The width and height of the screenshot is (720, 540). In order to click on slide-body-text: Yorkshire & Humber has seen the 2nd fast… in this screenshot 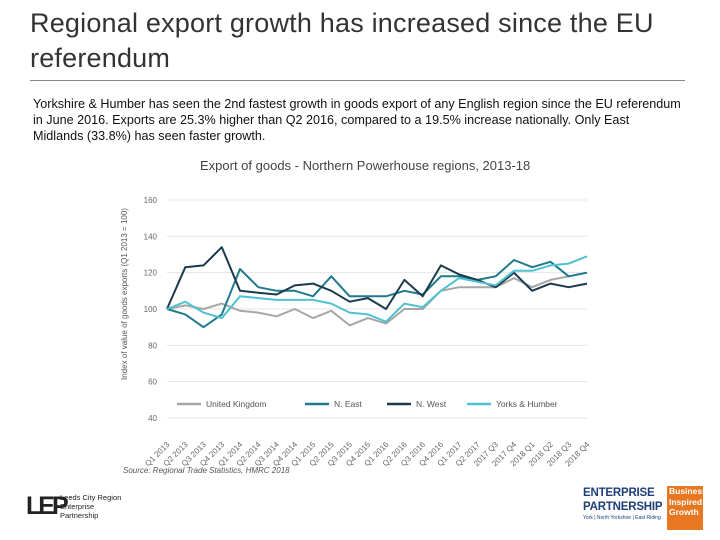, I will do `click(357, 120)`.